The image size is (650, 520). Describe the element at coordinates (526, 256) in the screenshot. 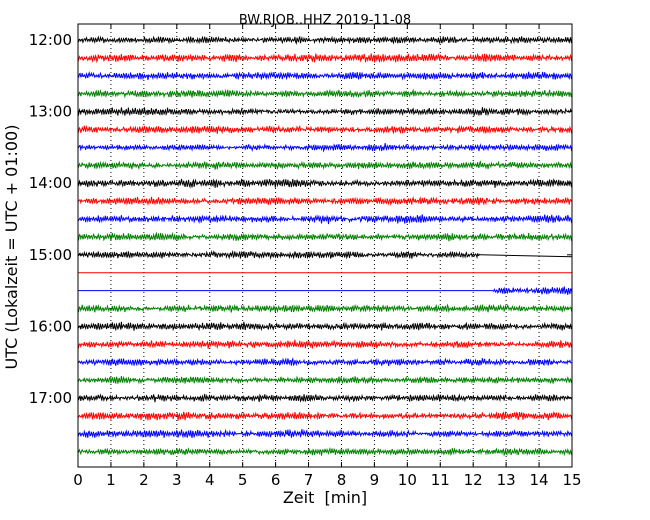

I see `trace-flat-segment` at that location.